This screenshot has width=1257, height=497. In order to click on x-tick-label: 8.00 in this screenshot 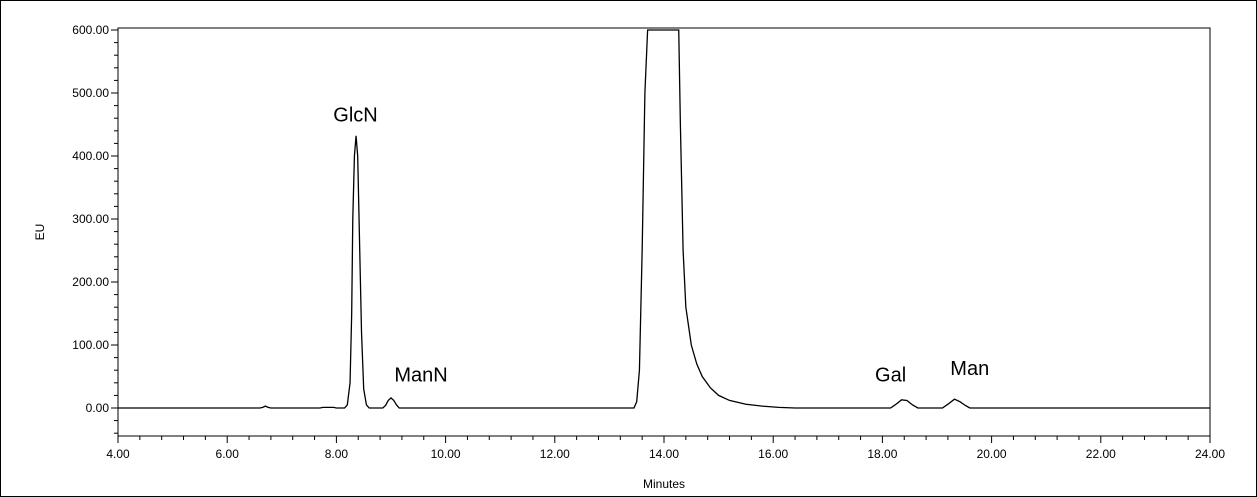, I will do `click(337, 454)`.